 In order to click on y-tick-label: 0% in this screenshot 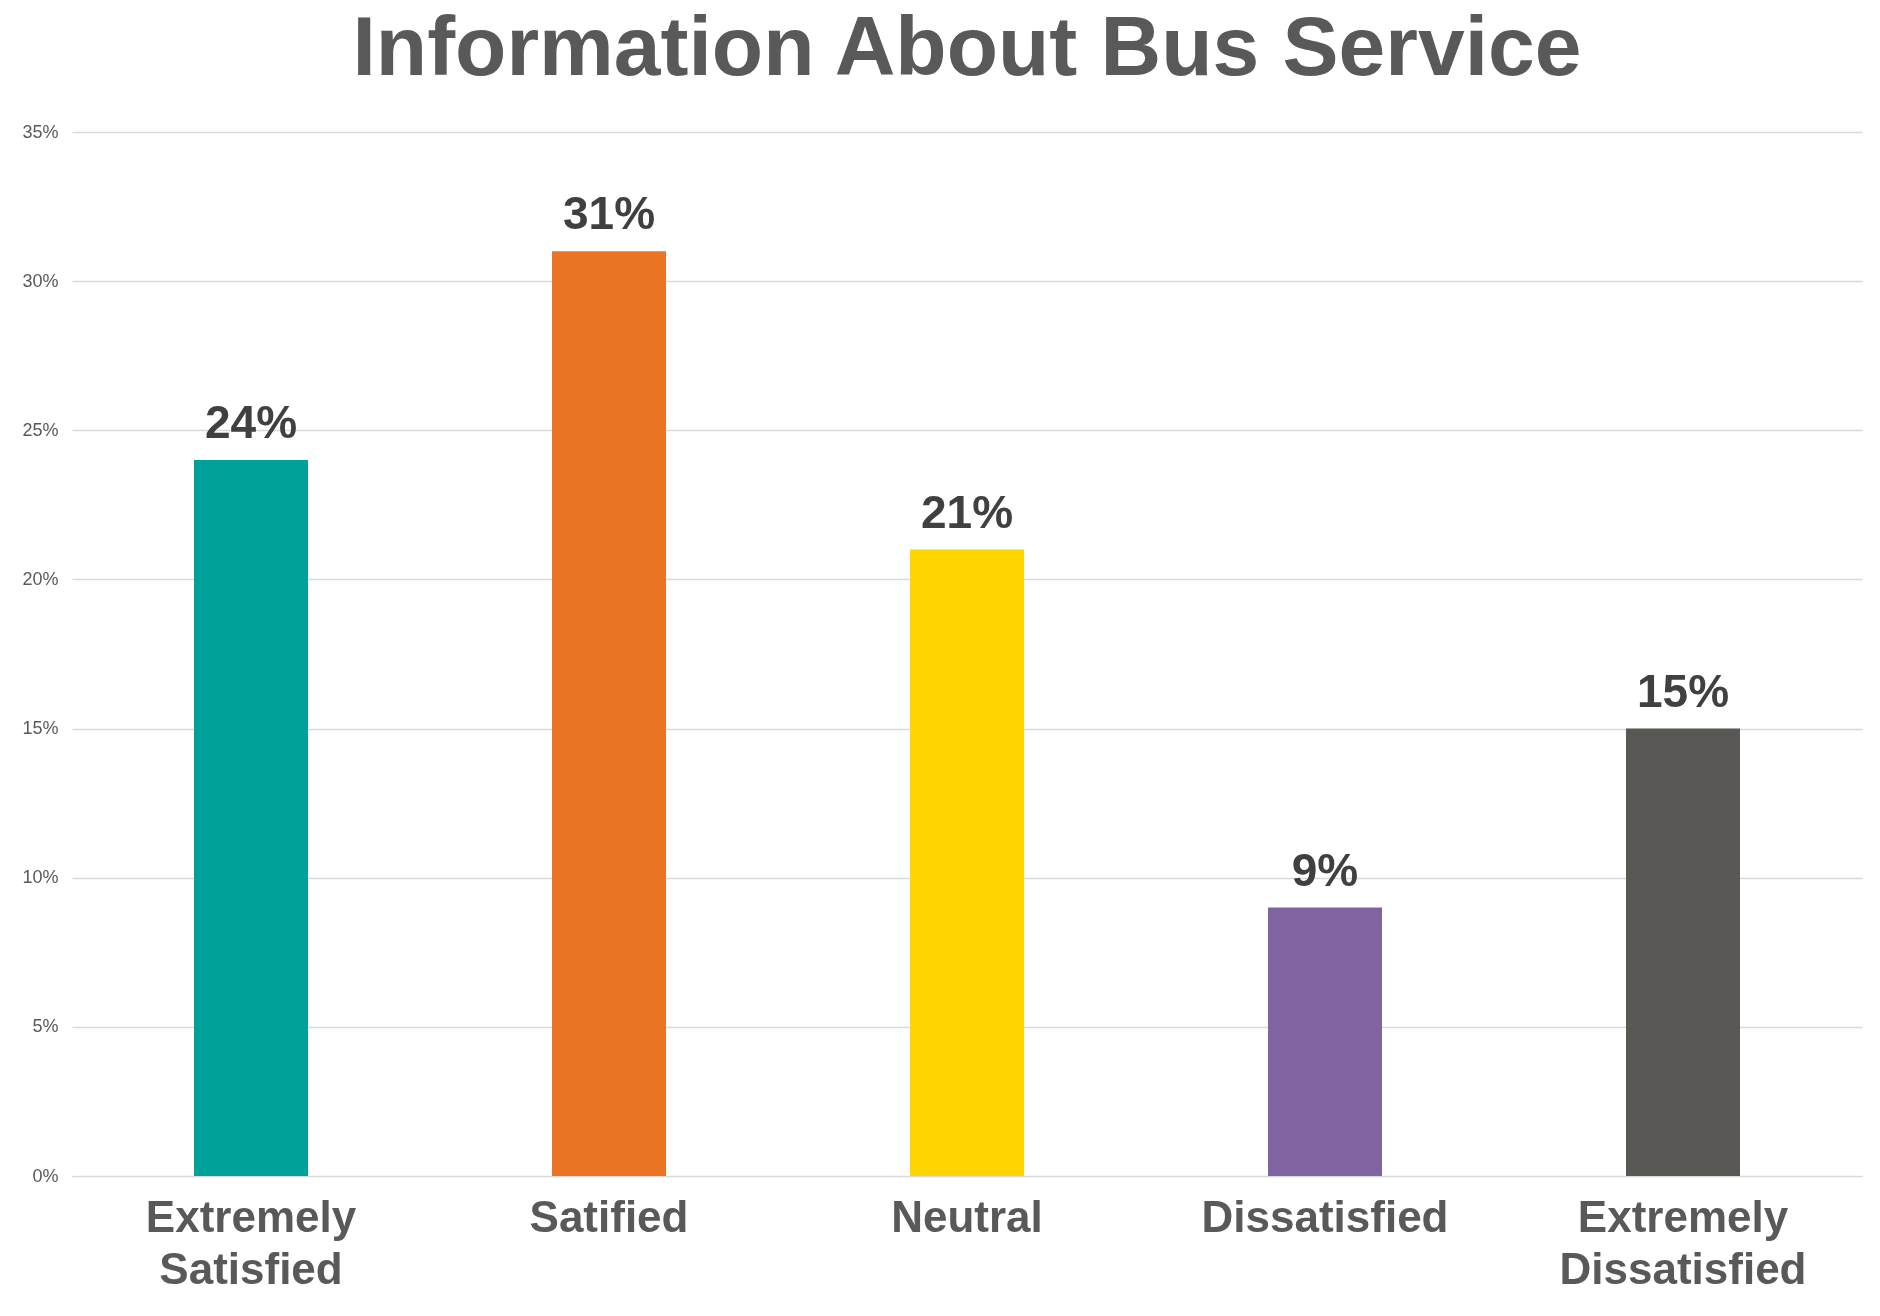, I will do `click(45, 1175)`.